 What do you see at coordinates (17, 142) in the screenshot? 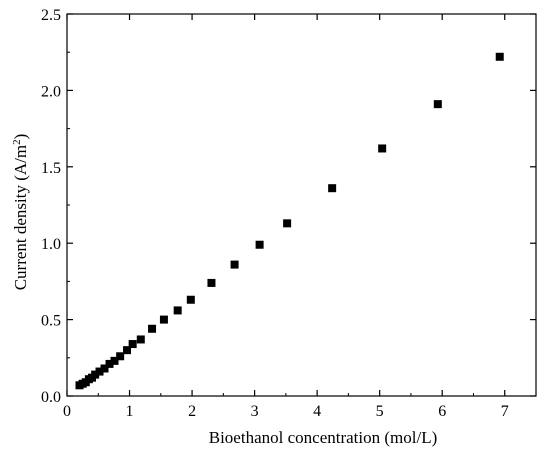
I see `y-axis-title-superscript: 2` at bounding box center [17, 142].